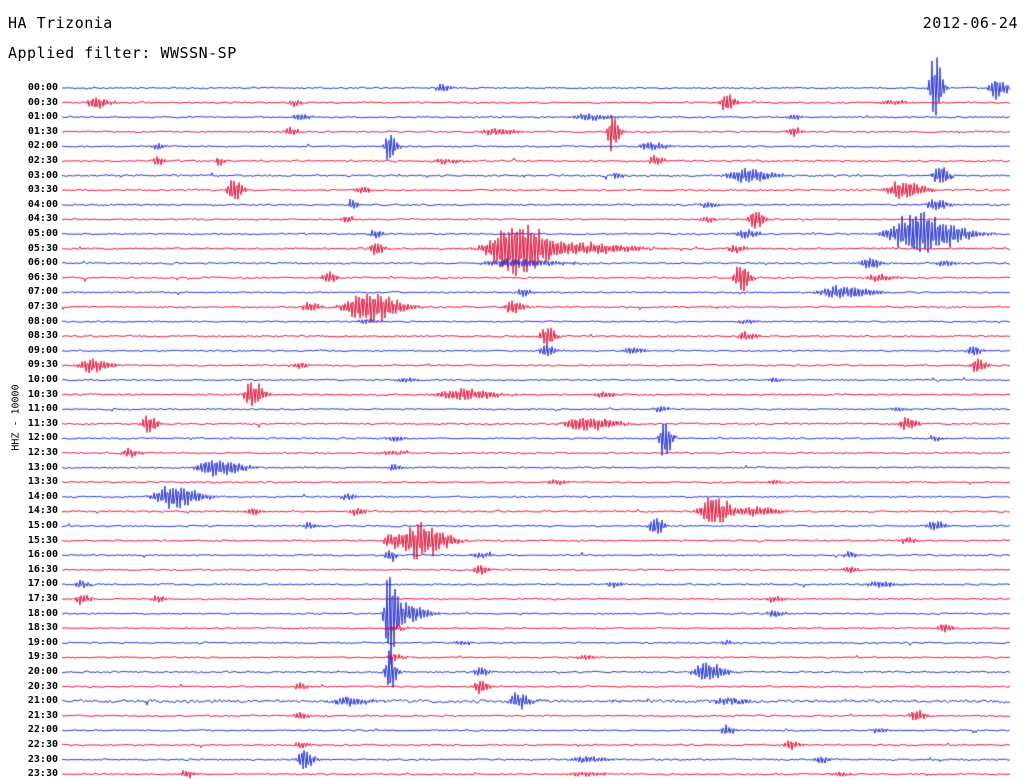  Describe the element at coordinates (42, 190) in the screenshot. I see `row-time-label: 03:30` at that location.